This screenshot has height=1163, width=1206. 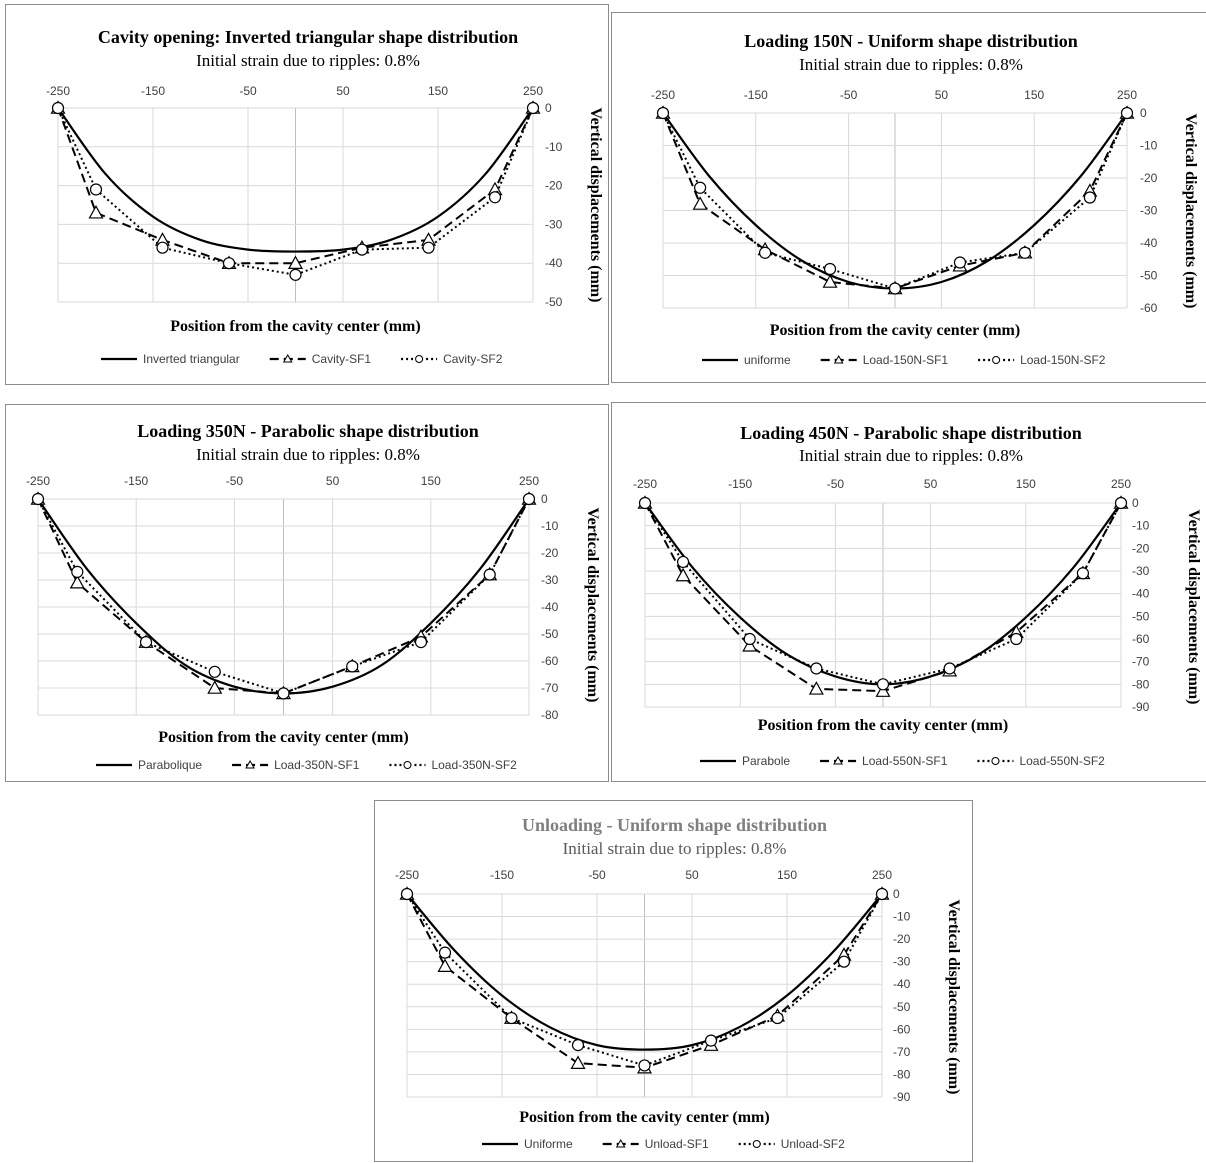 What do you see at coordinates (1149, 178) in the screenshot?
I see `y-tick-label: -20` at bounding box center [1149, 178].